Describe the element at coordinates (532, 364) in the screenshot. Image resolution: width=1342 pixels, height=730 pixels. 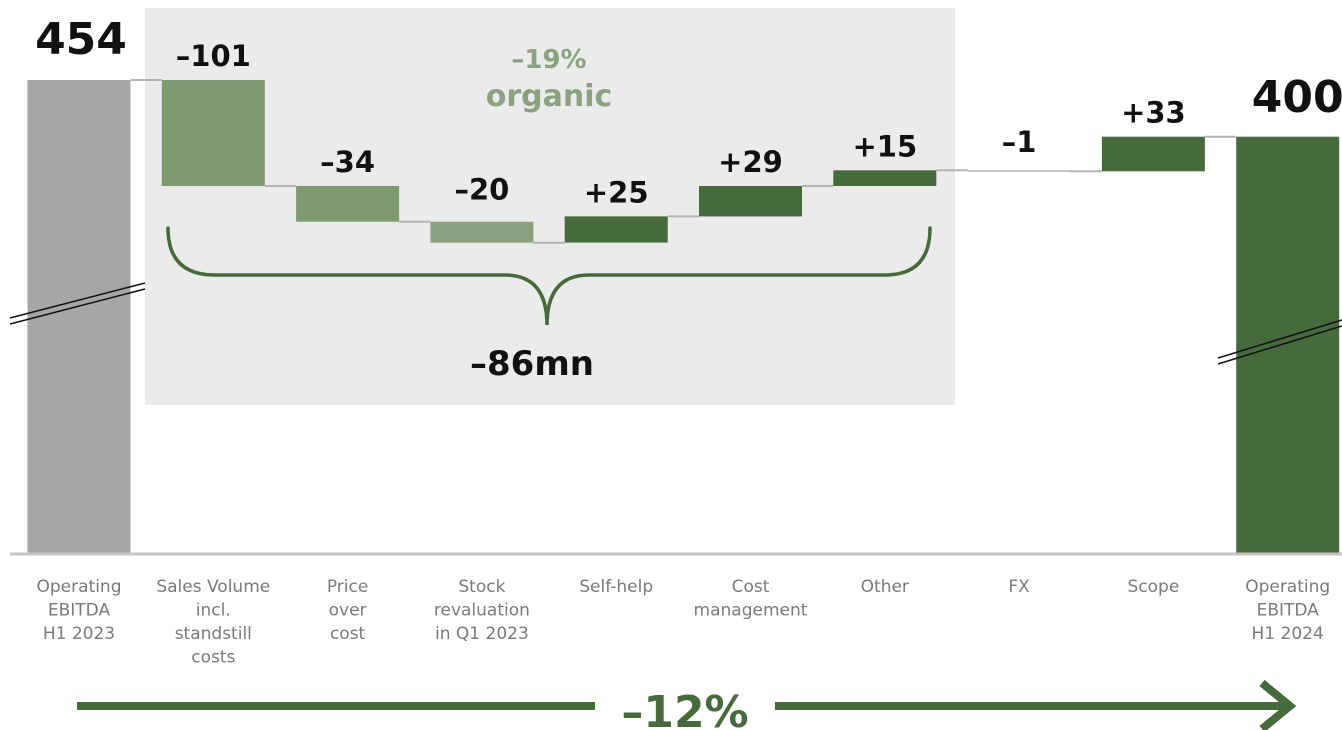
I see `organic-total-label: –86mn` at that location.